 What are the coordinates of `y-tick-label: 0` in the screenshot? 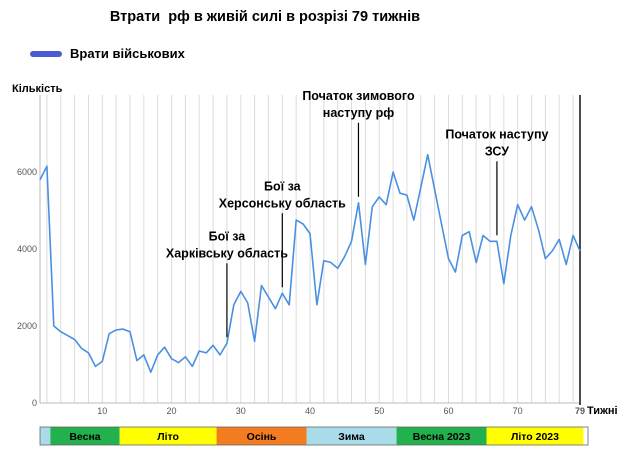 It's located at (34, 403).